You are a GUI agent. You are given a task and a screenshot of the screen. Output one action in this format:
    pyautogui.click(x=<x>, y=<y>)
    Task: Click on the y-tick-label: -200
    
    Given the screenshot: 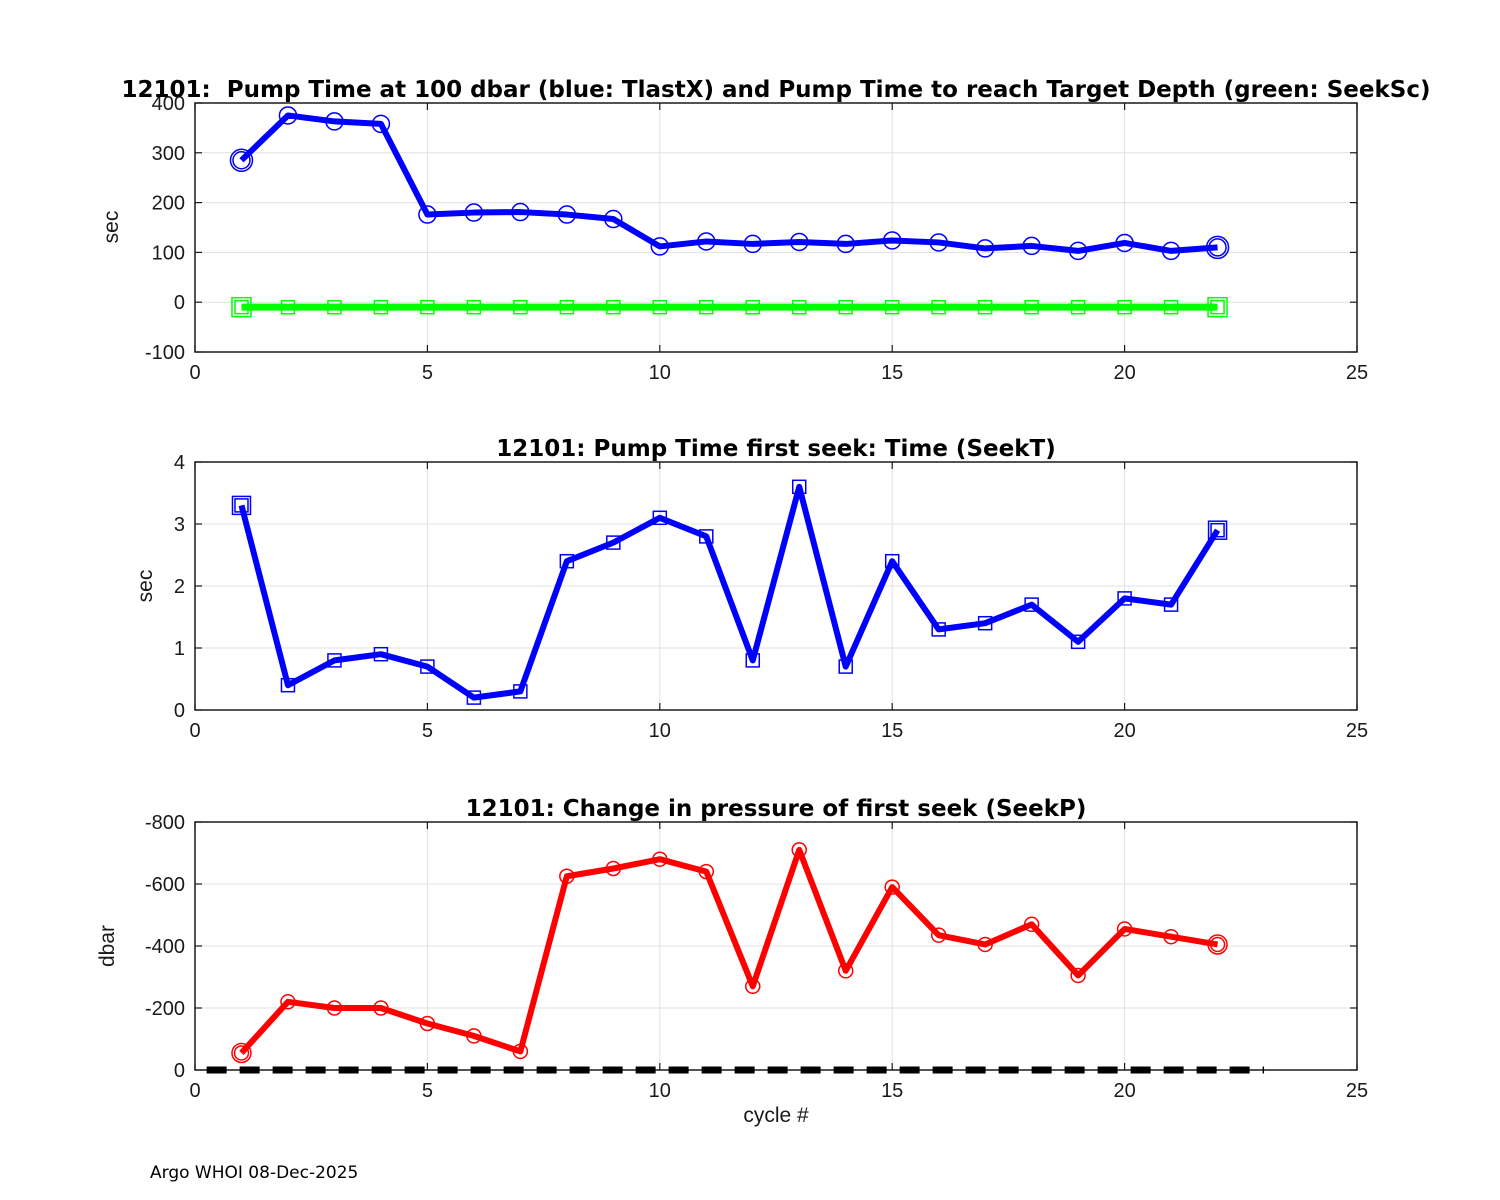 What is the action you would take?
    pyautogui.click(x=165, y=1009)
    